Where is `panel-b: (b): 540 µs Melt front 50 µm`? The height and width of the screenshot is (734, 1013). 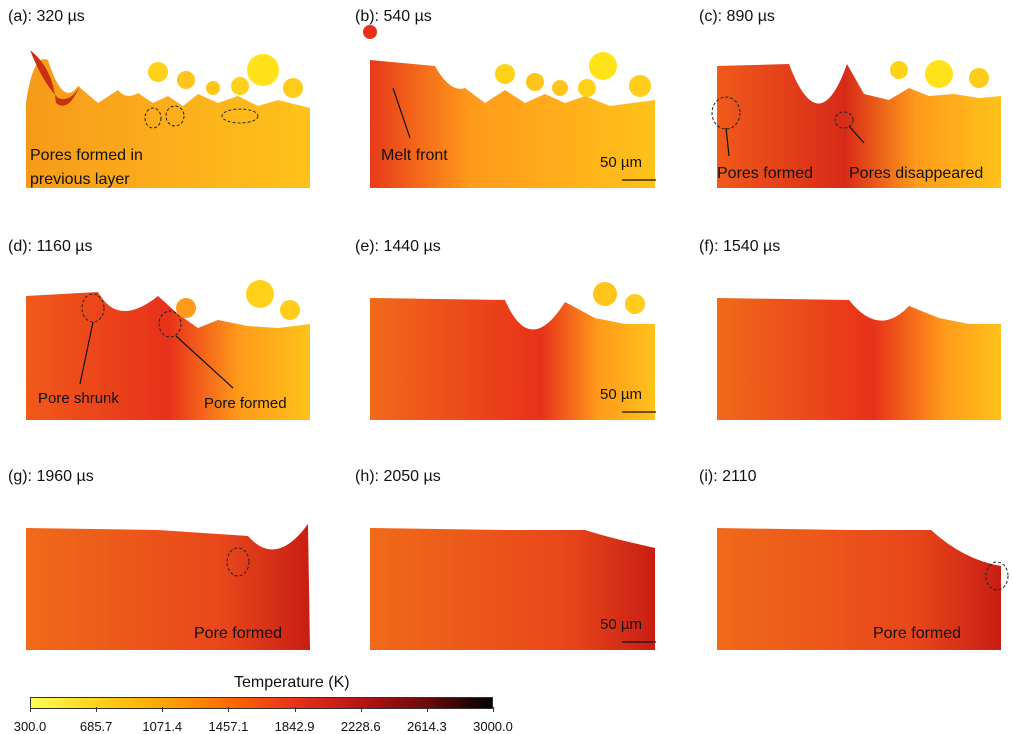
panel-b: (b): 540 µs Melt front 50 µm is located at coordinates (505, 108).